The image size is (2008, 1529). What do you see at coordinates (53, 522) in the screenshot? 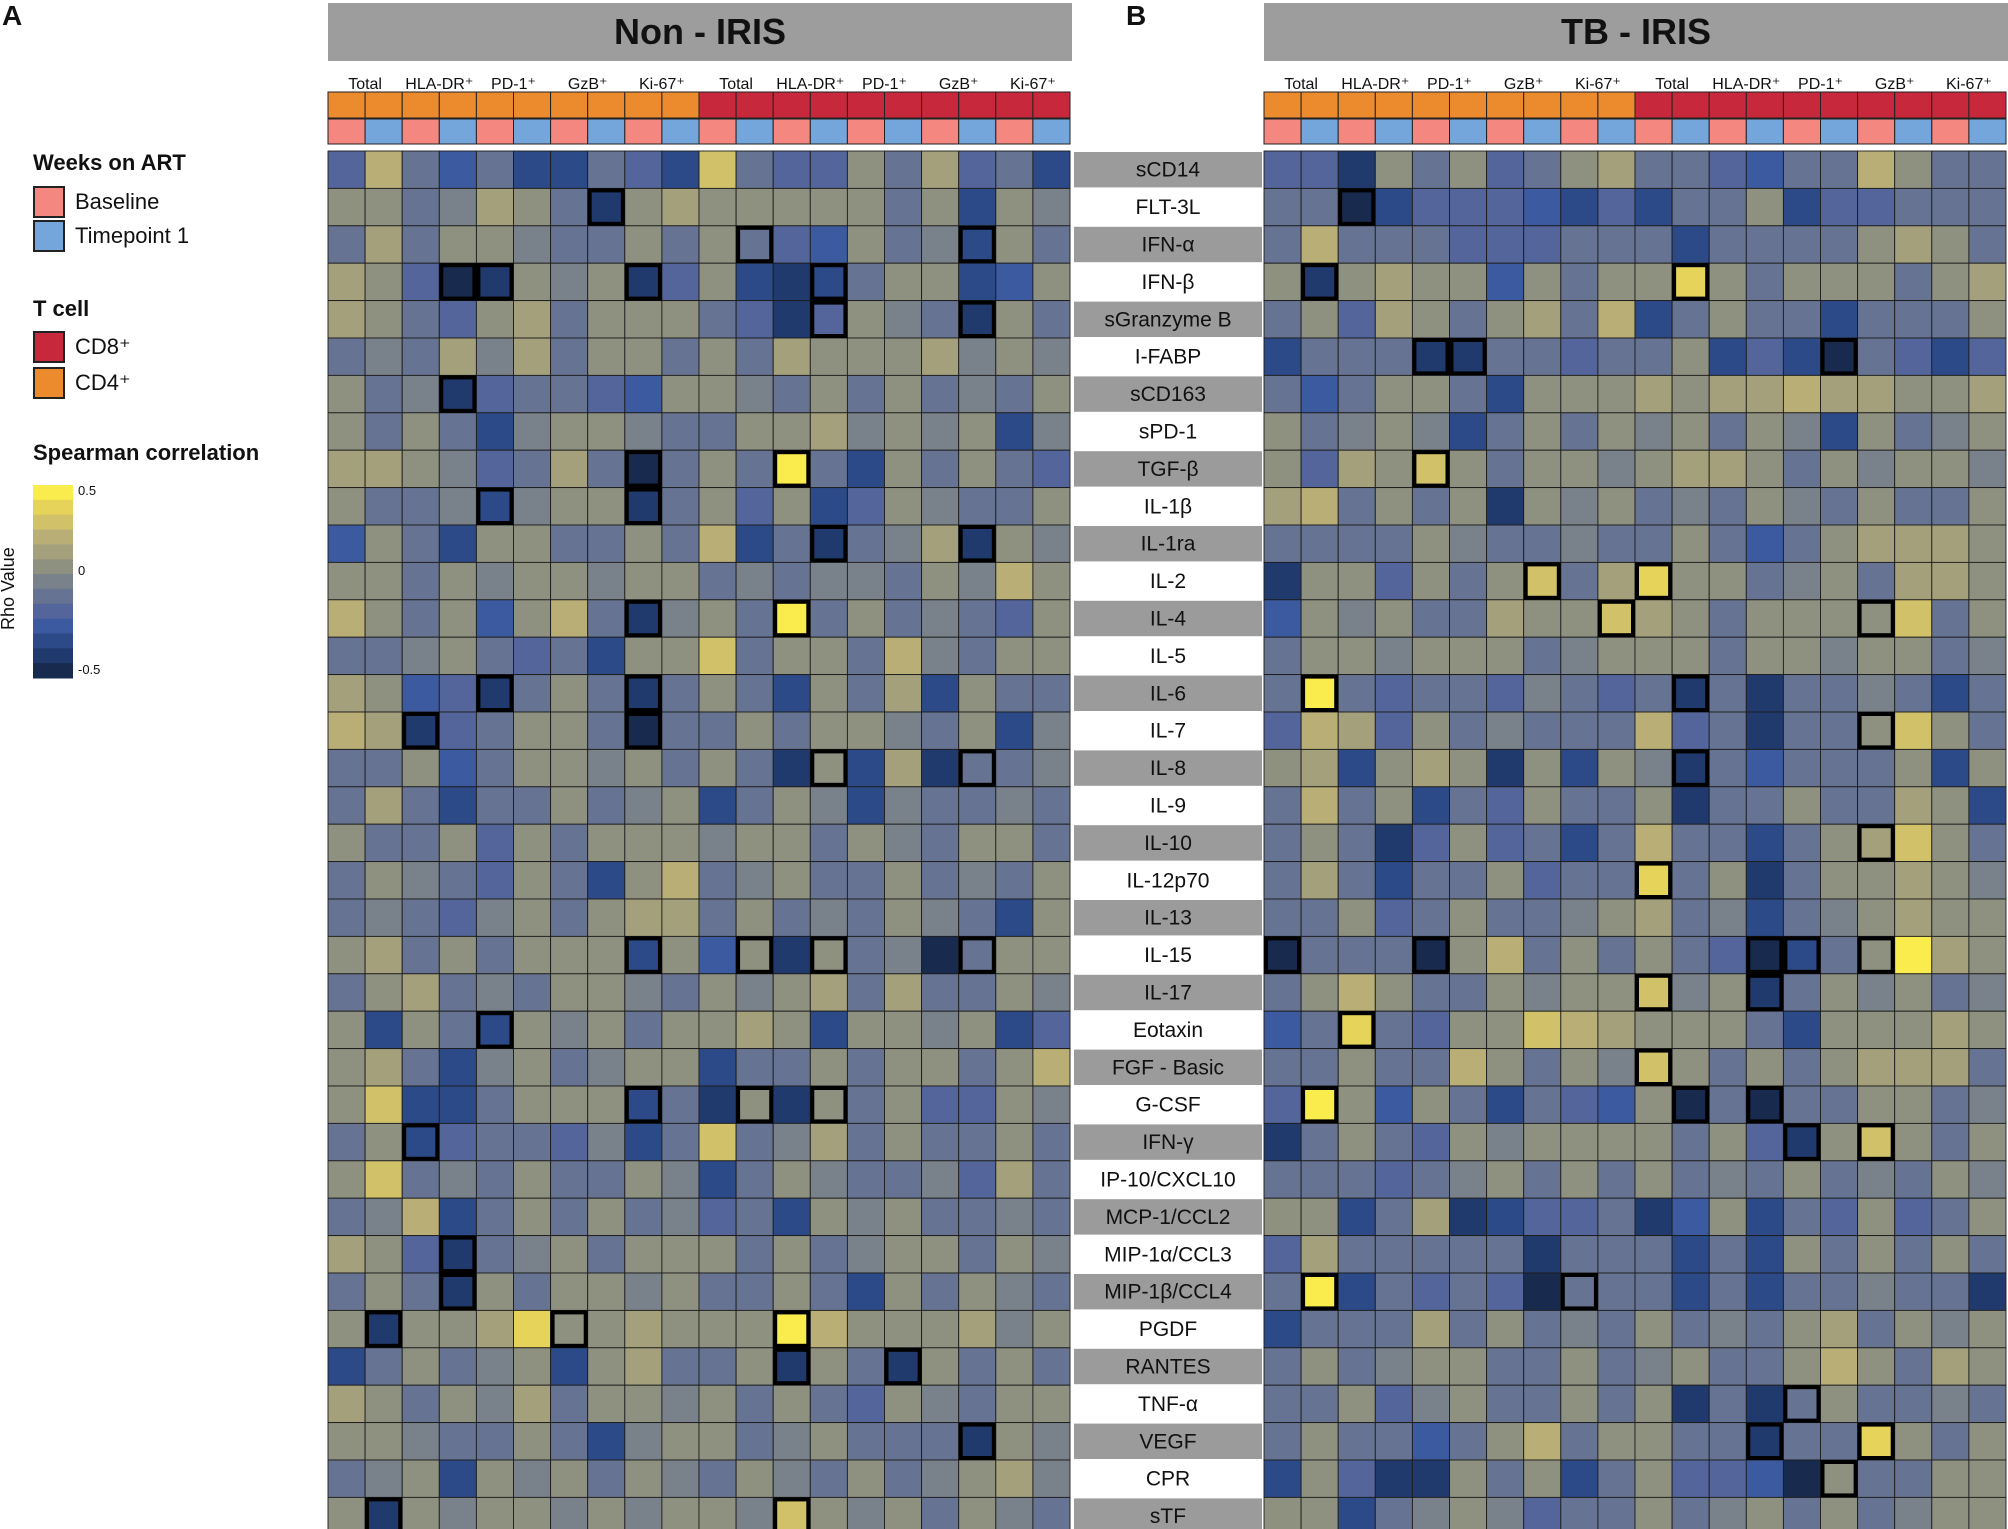
I see `colorbar-step` at bounding box center [53, 522].